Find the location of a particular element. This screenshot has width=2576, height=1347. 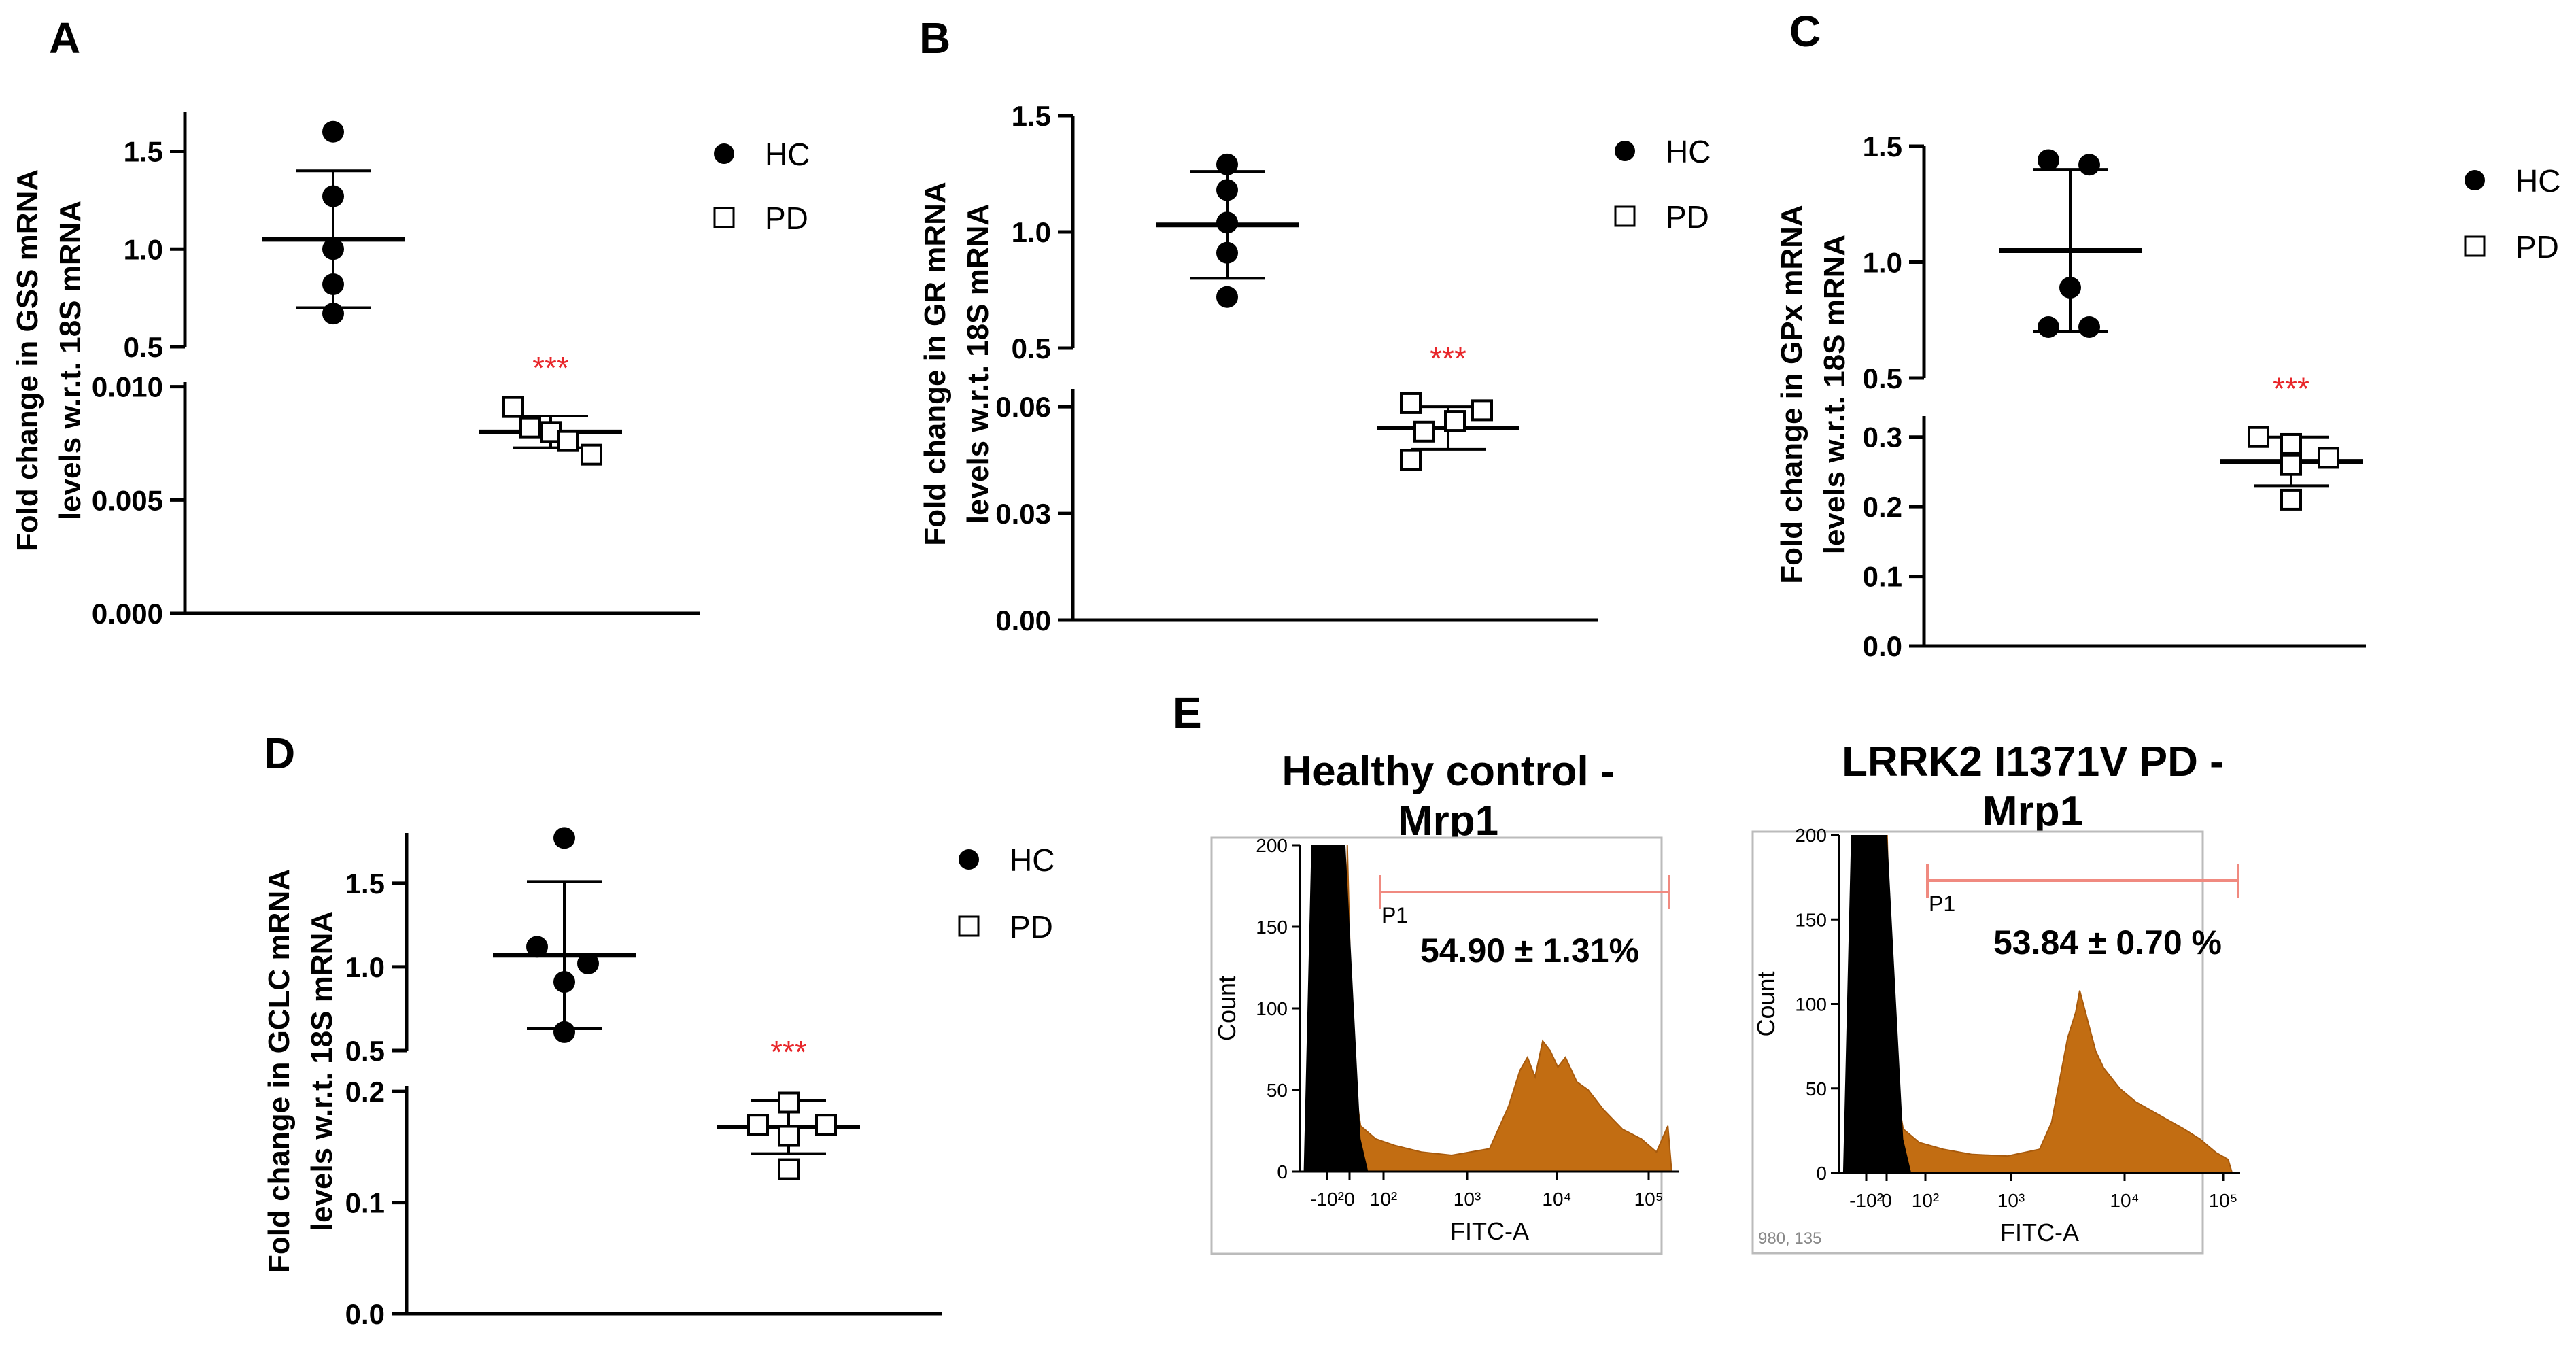

y-axis-label-line1: Fold change in GCLC mRNA is located at coordinates (279, 1071).